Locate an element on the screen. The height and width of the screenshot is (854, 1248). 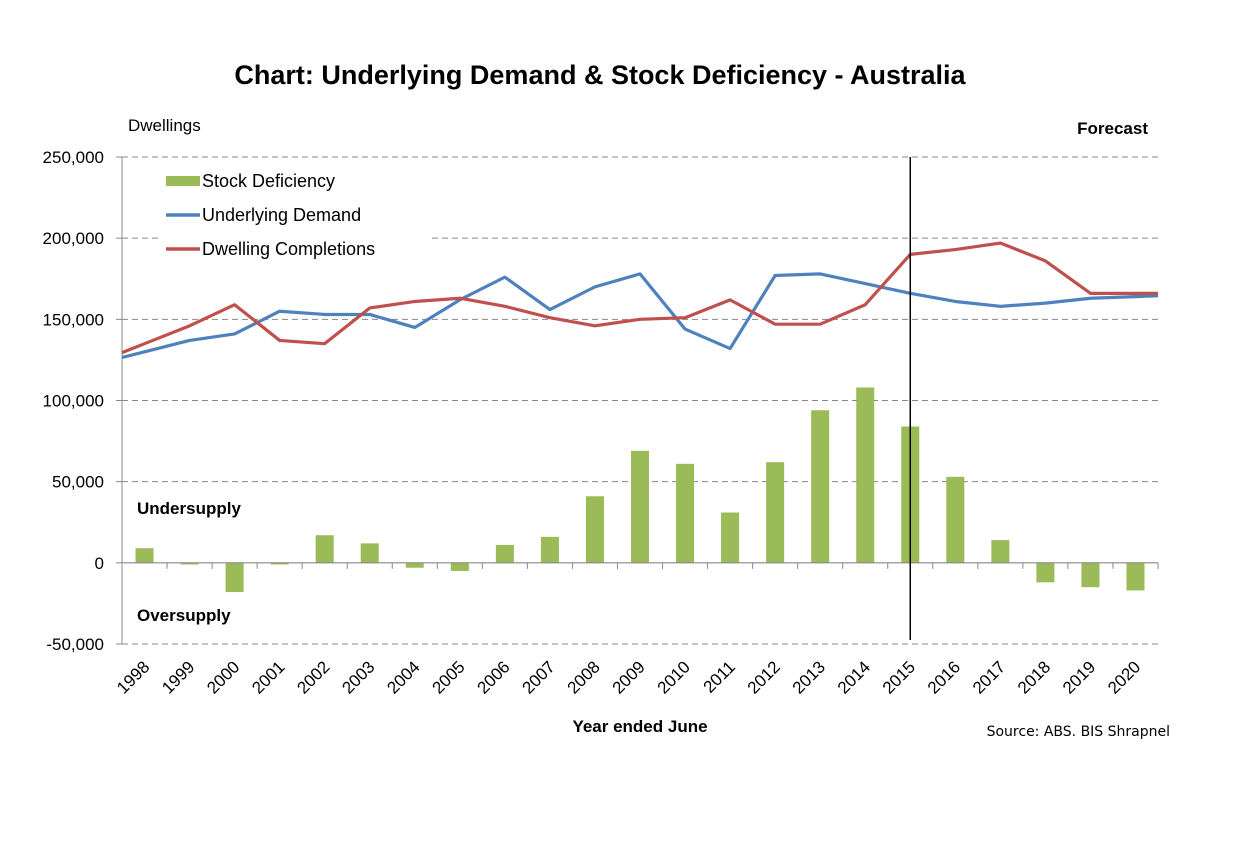
bar-2008 is located at coordinates (594, 529).